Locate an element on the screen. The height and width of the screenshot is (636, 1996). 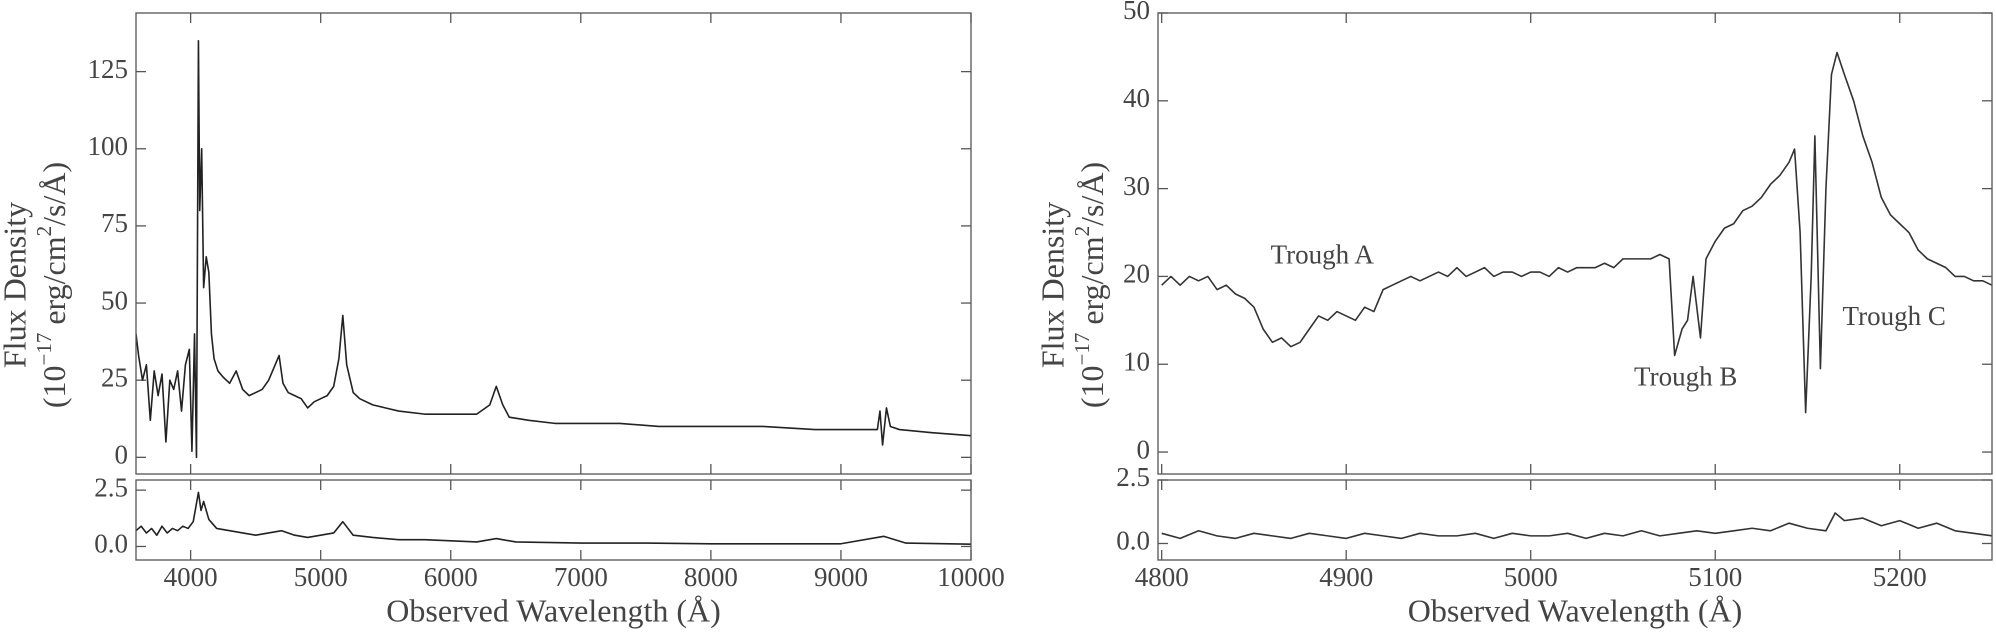
x-tick-label: 5100 is located at coordinates (1715, 577).